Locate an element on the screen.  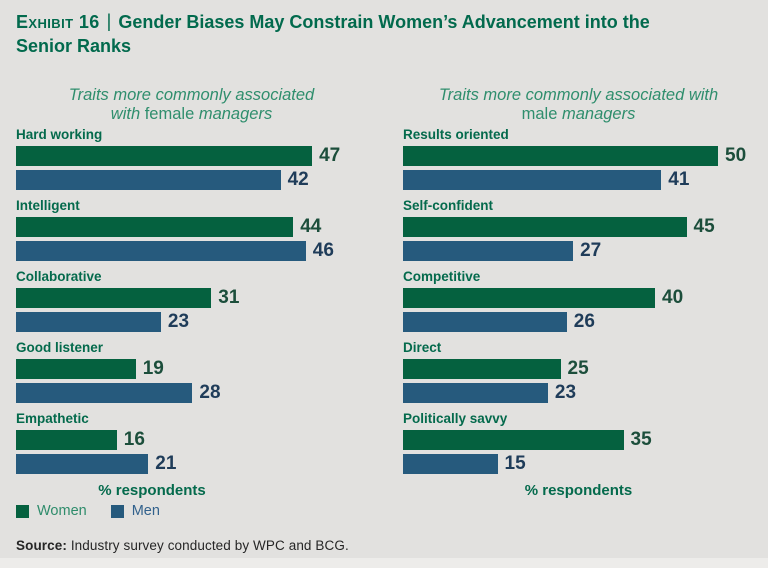
men-value: 26 is located at coordinates (584, 321).